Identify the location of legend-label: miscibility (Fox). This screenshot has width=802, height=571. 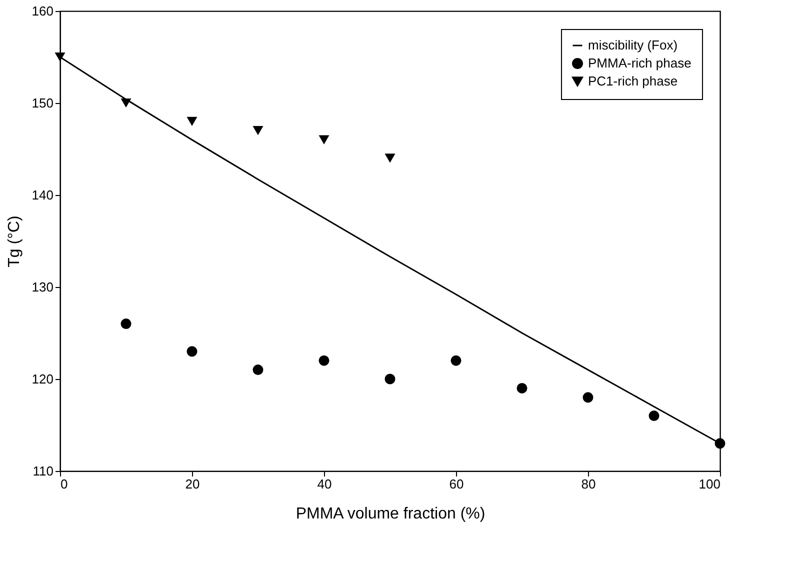
(633, 45).